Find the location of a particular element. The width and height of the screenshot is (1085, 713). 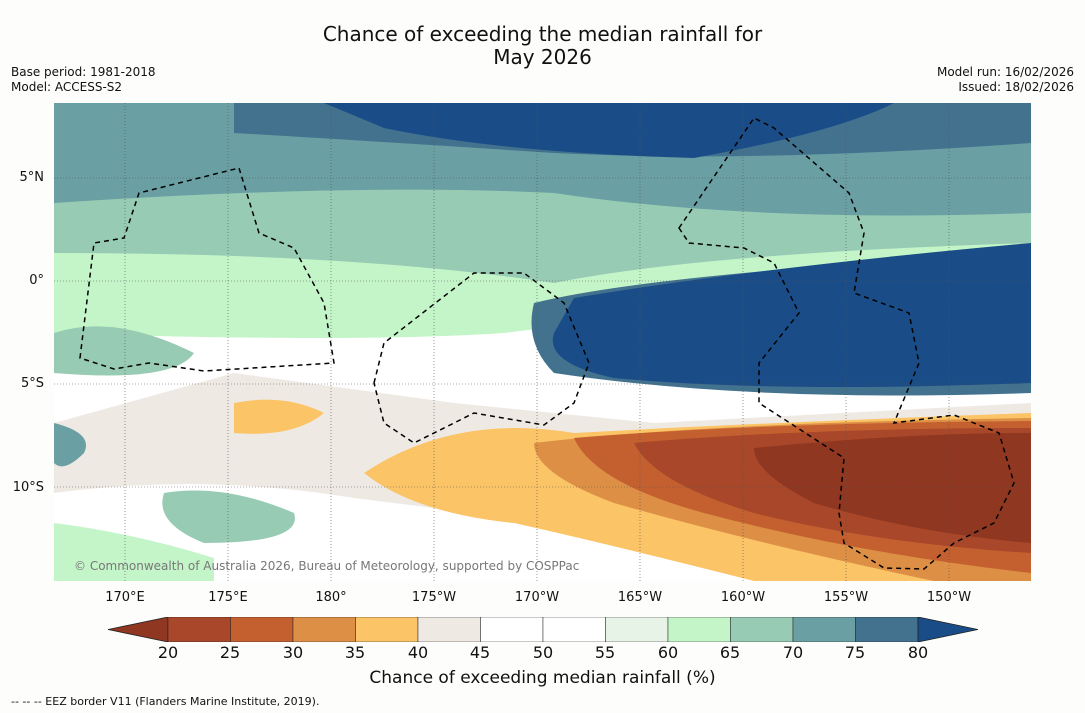

y-tick-5s: 5°S is located at coordinates (32, 383).